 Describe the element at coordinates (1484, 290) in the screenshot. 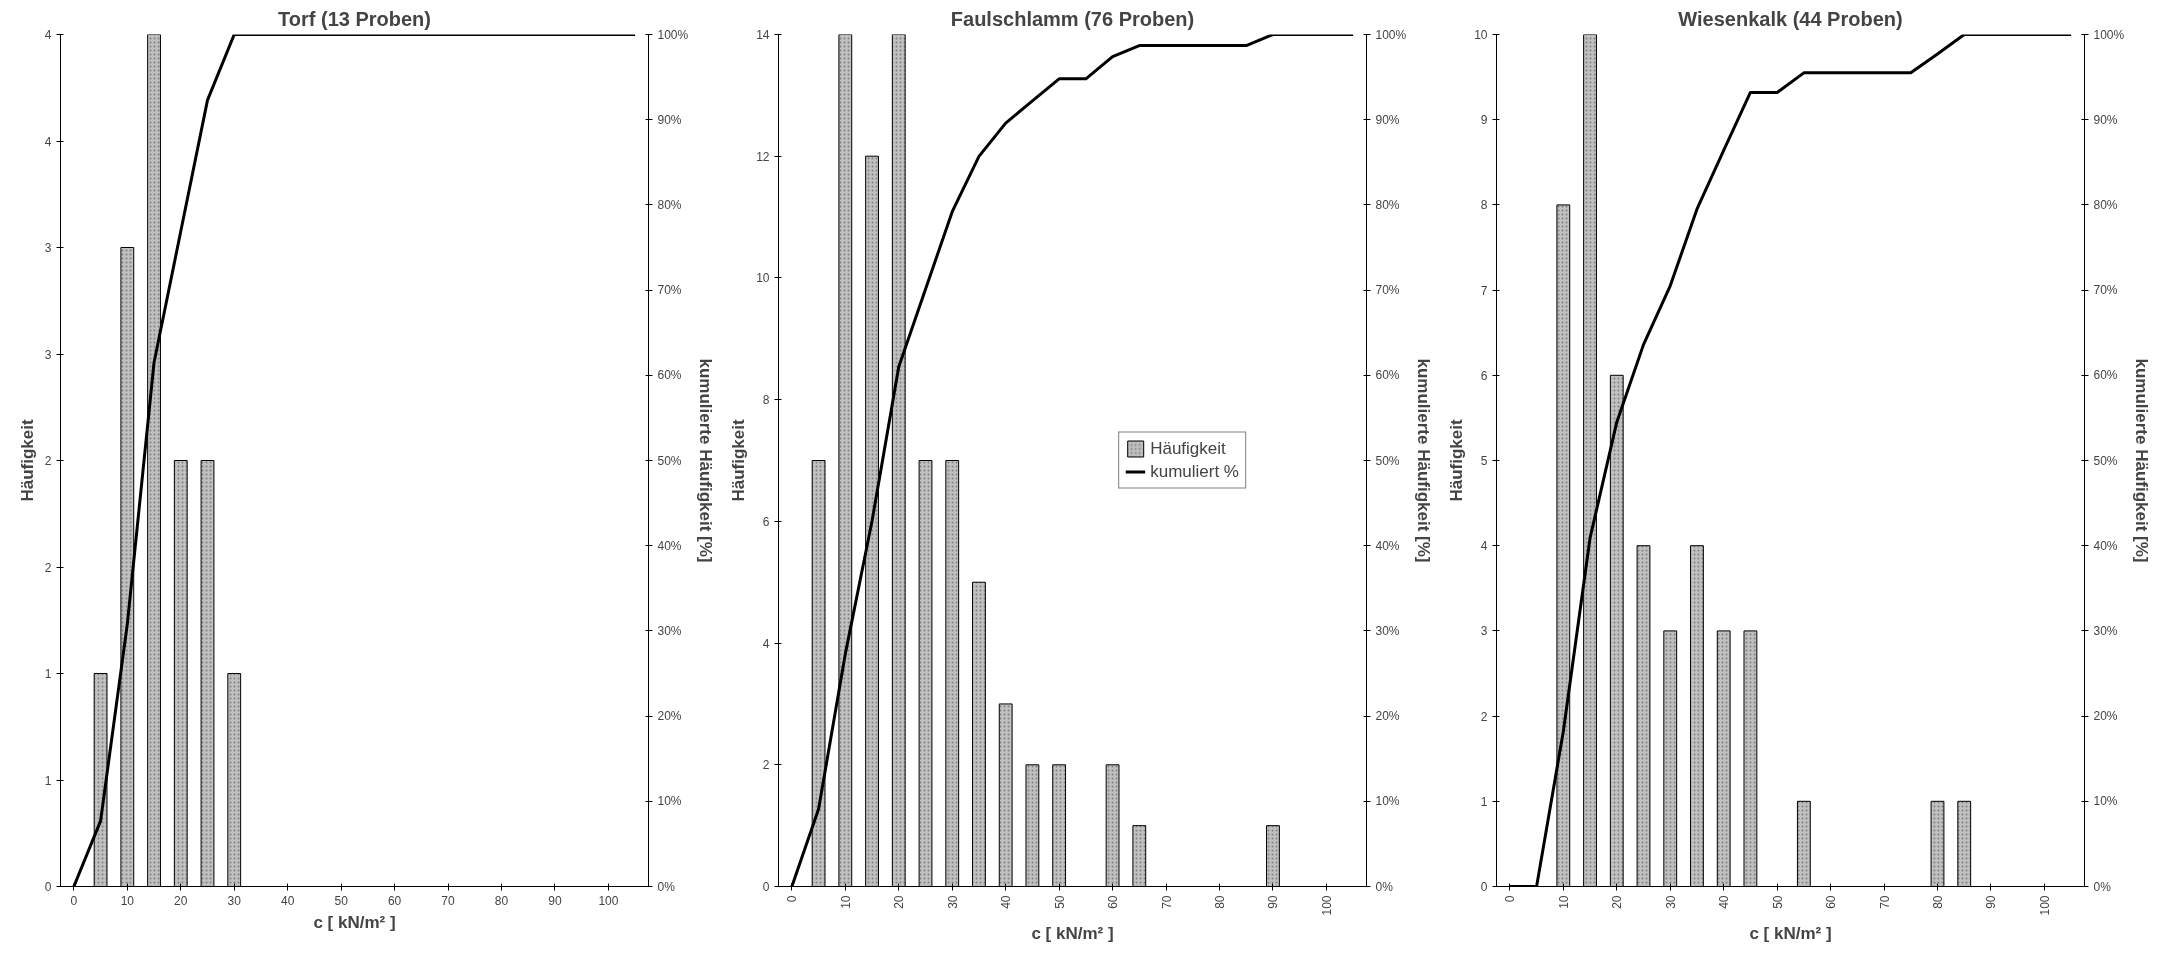

I see `y-tick-label: 7` at that location.